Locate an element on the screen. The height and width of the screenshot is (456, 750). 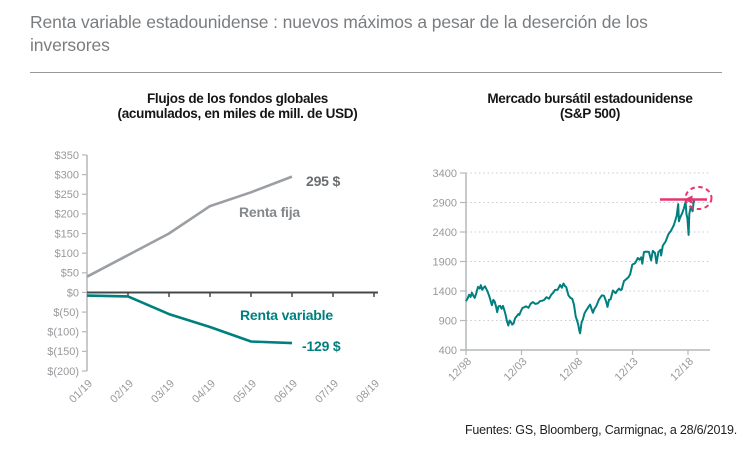
left-x-tick-label: 03/19 is located at coordinates (163, 392).